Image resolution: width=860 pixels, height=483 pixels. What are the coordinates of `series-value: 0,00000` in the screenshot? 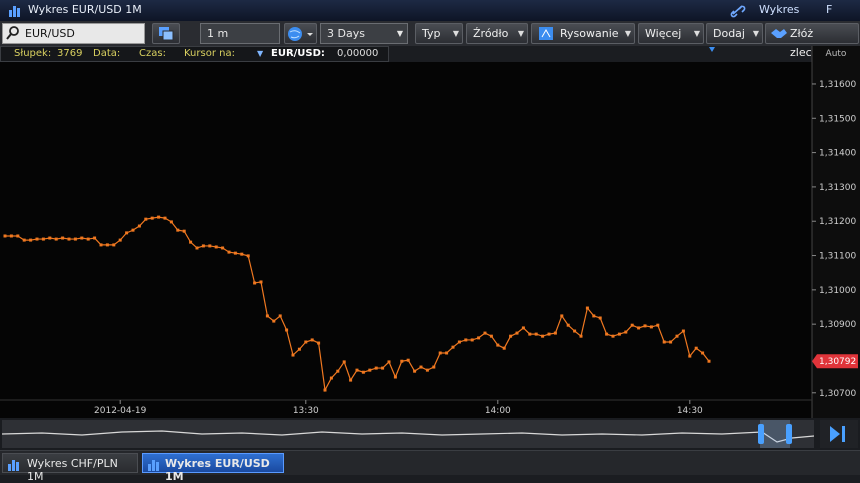 It's located at (358, 53).